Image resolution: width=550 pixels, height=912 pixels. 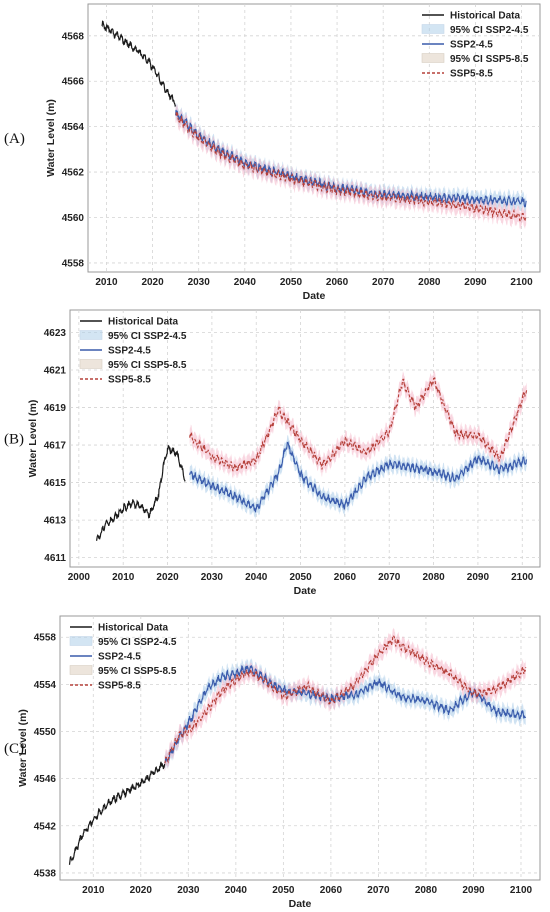 What do you see at coordinates (45, 873) in the screenshot?
I see `y-tick-label: 4538` at bounding box center [45, 873].